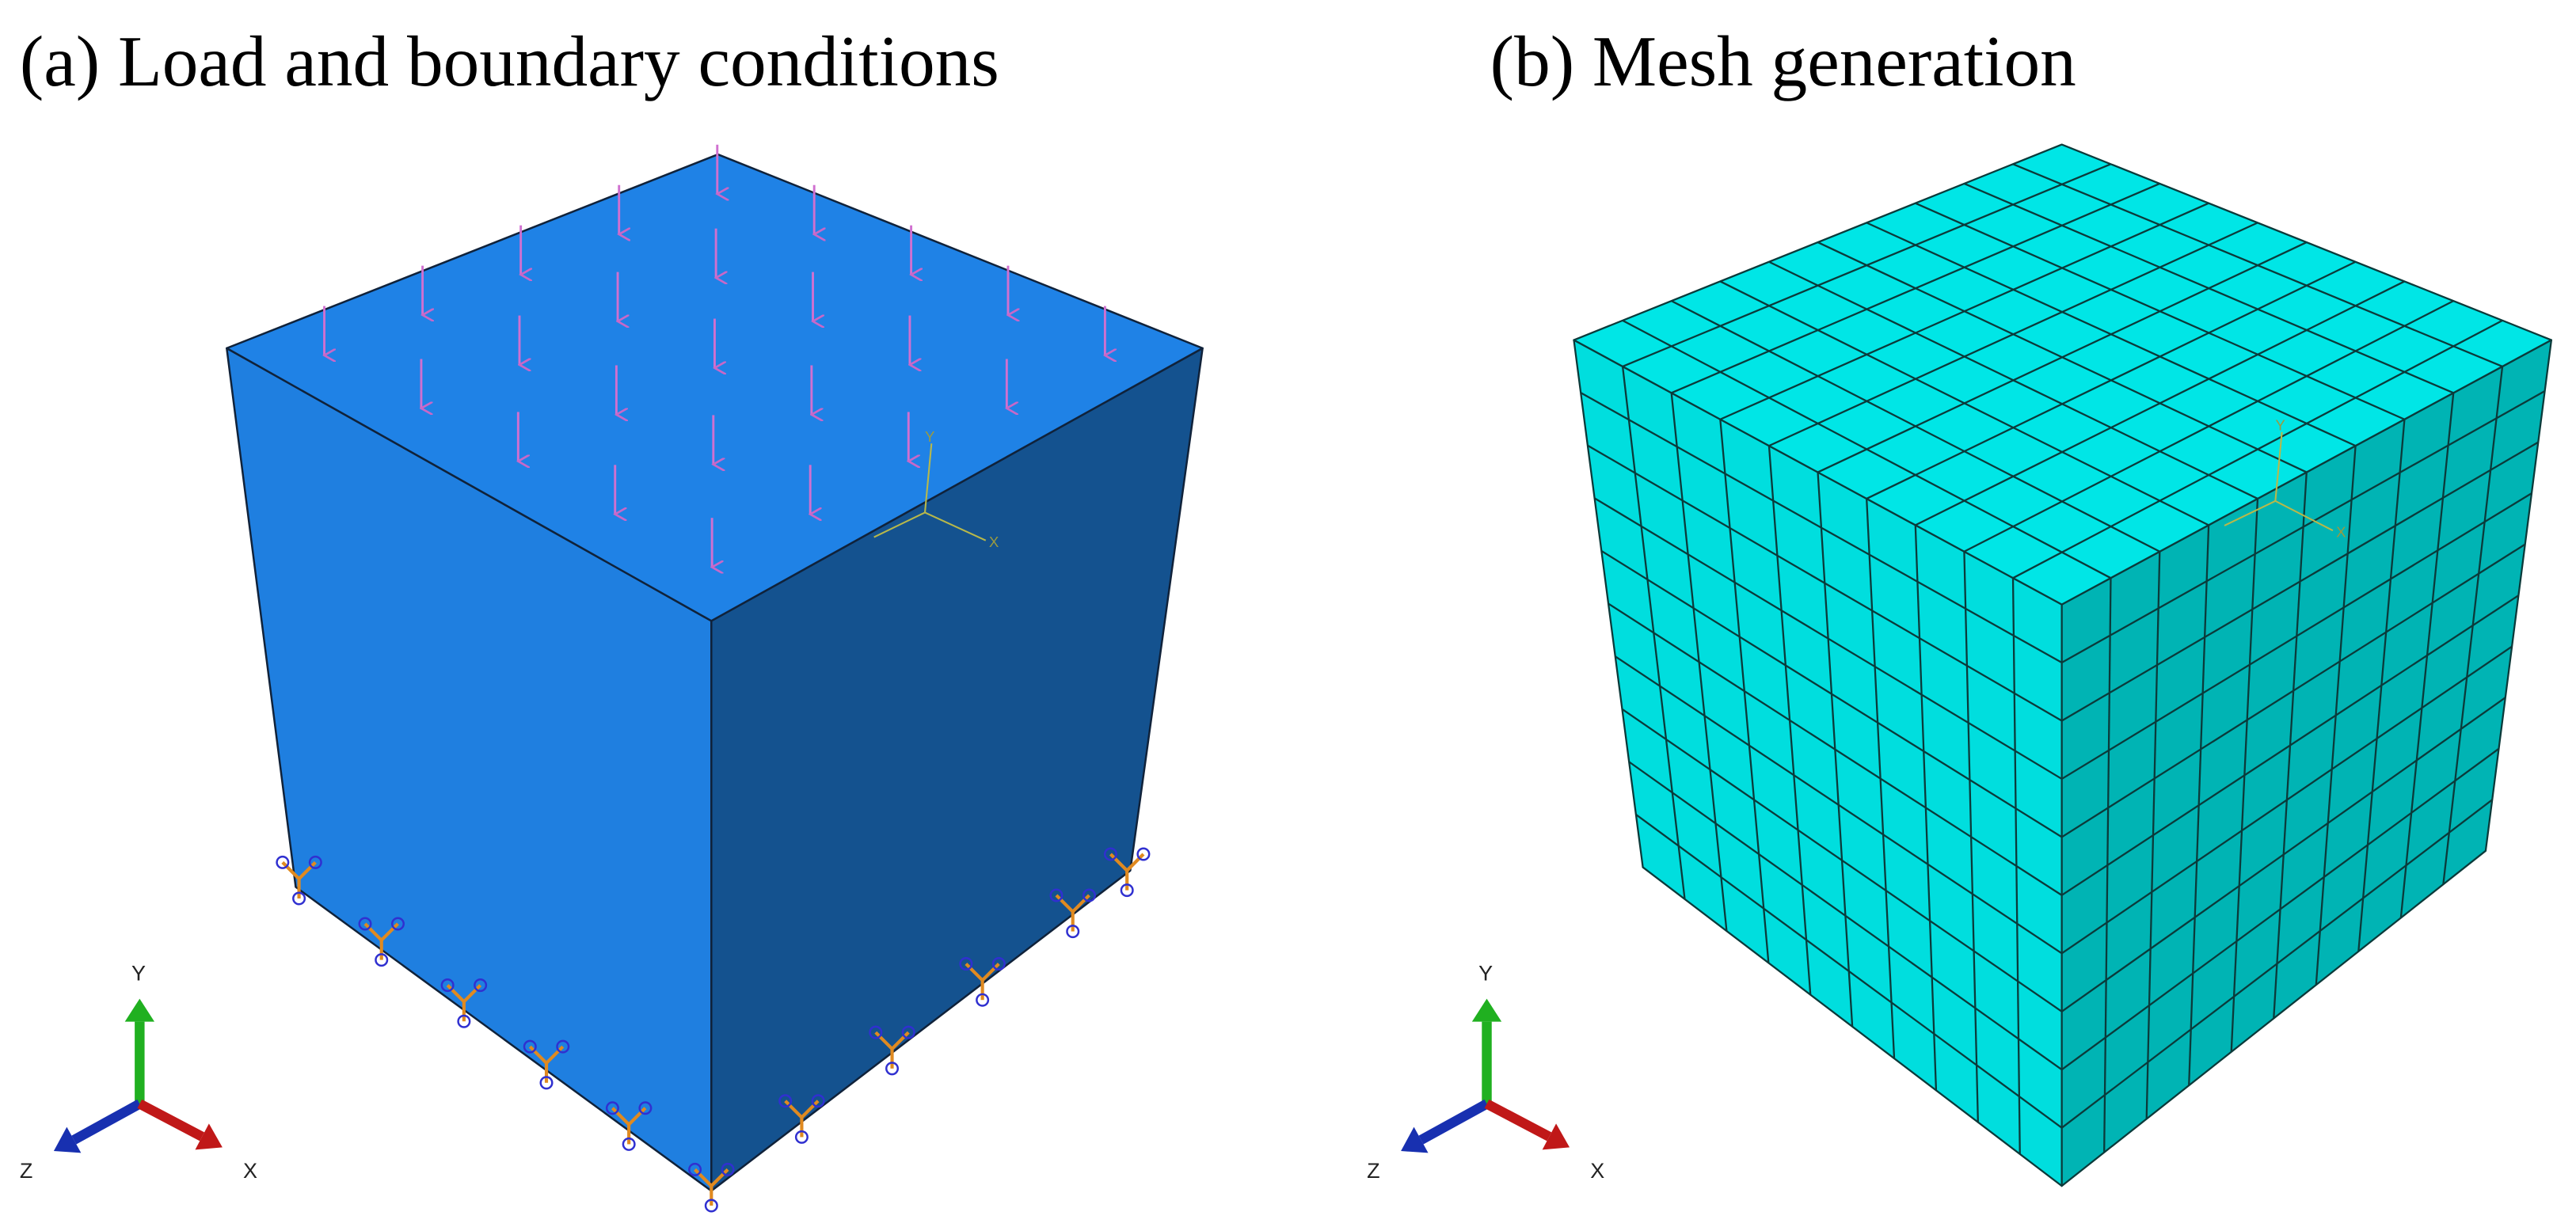  Describe the element at coordinates (1783, 61) in the screenshot. I see `panel-title: (b) Mesh generation` at that location.